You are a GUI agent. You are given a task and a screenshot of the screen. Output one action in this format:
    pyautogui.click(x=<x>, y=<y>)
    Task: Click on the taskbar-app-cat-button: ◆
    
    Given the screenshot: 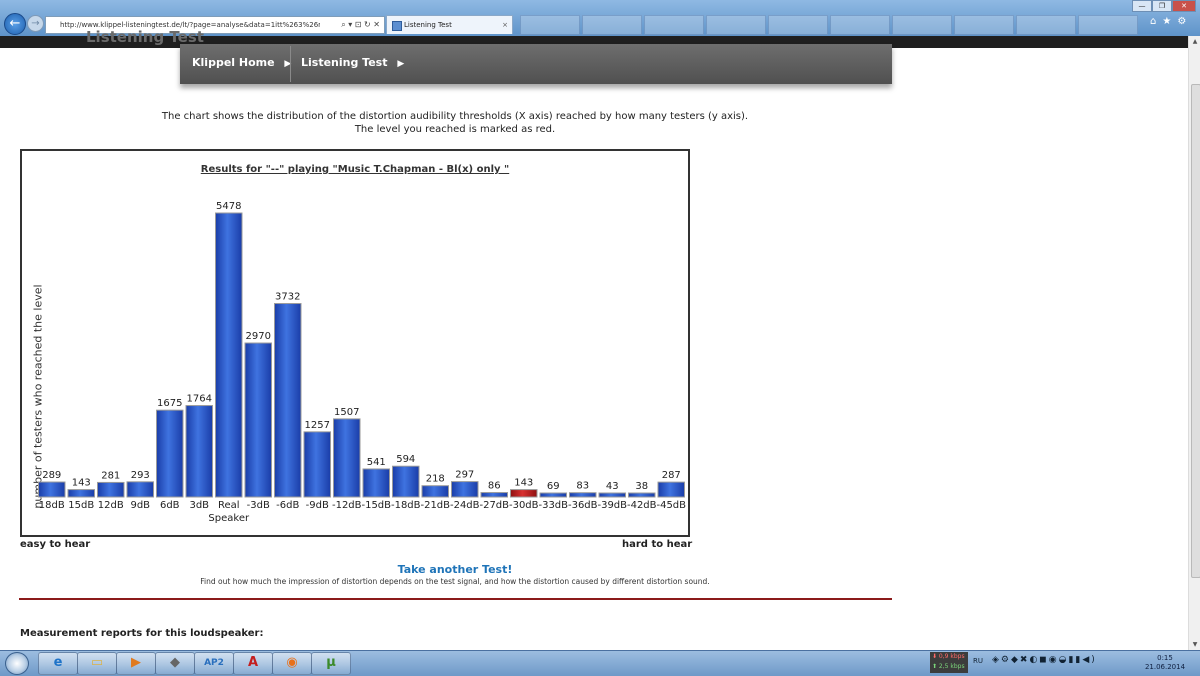 What is the action you would take?
    pyautogui.click(x=175, y=663)
    